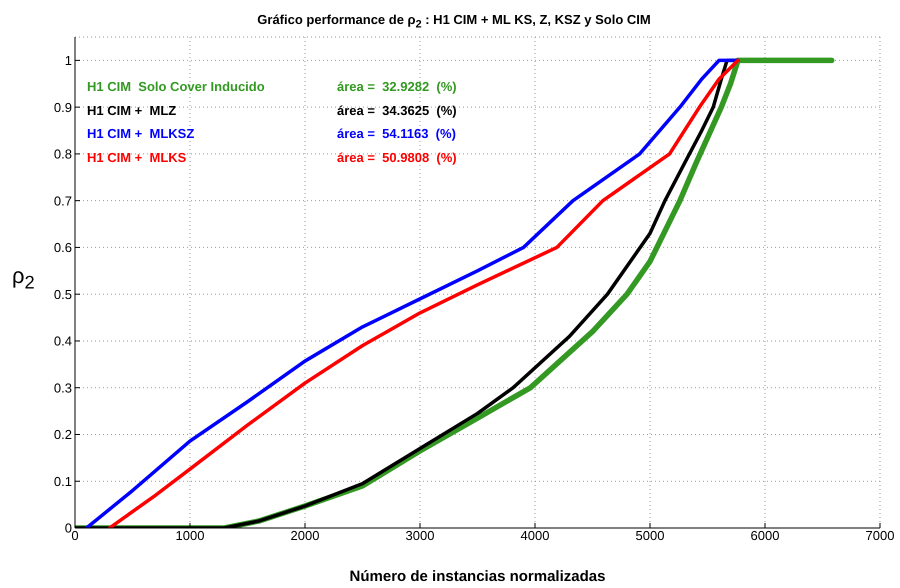  Describe the element at coordinates (765, 536) in the screenshot. I see `x-tick-label: 6000` at that location.